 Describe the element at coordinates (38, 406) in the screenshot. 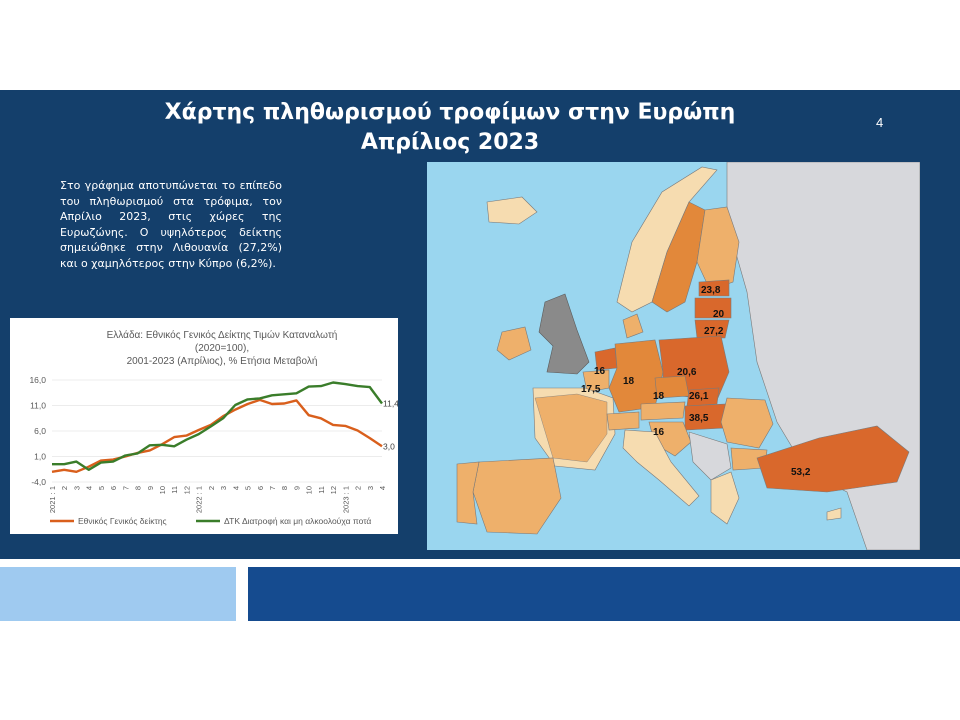

I see `y-tick-label: 11,0` at that location.